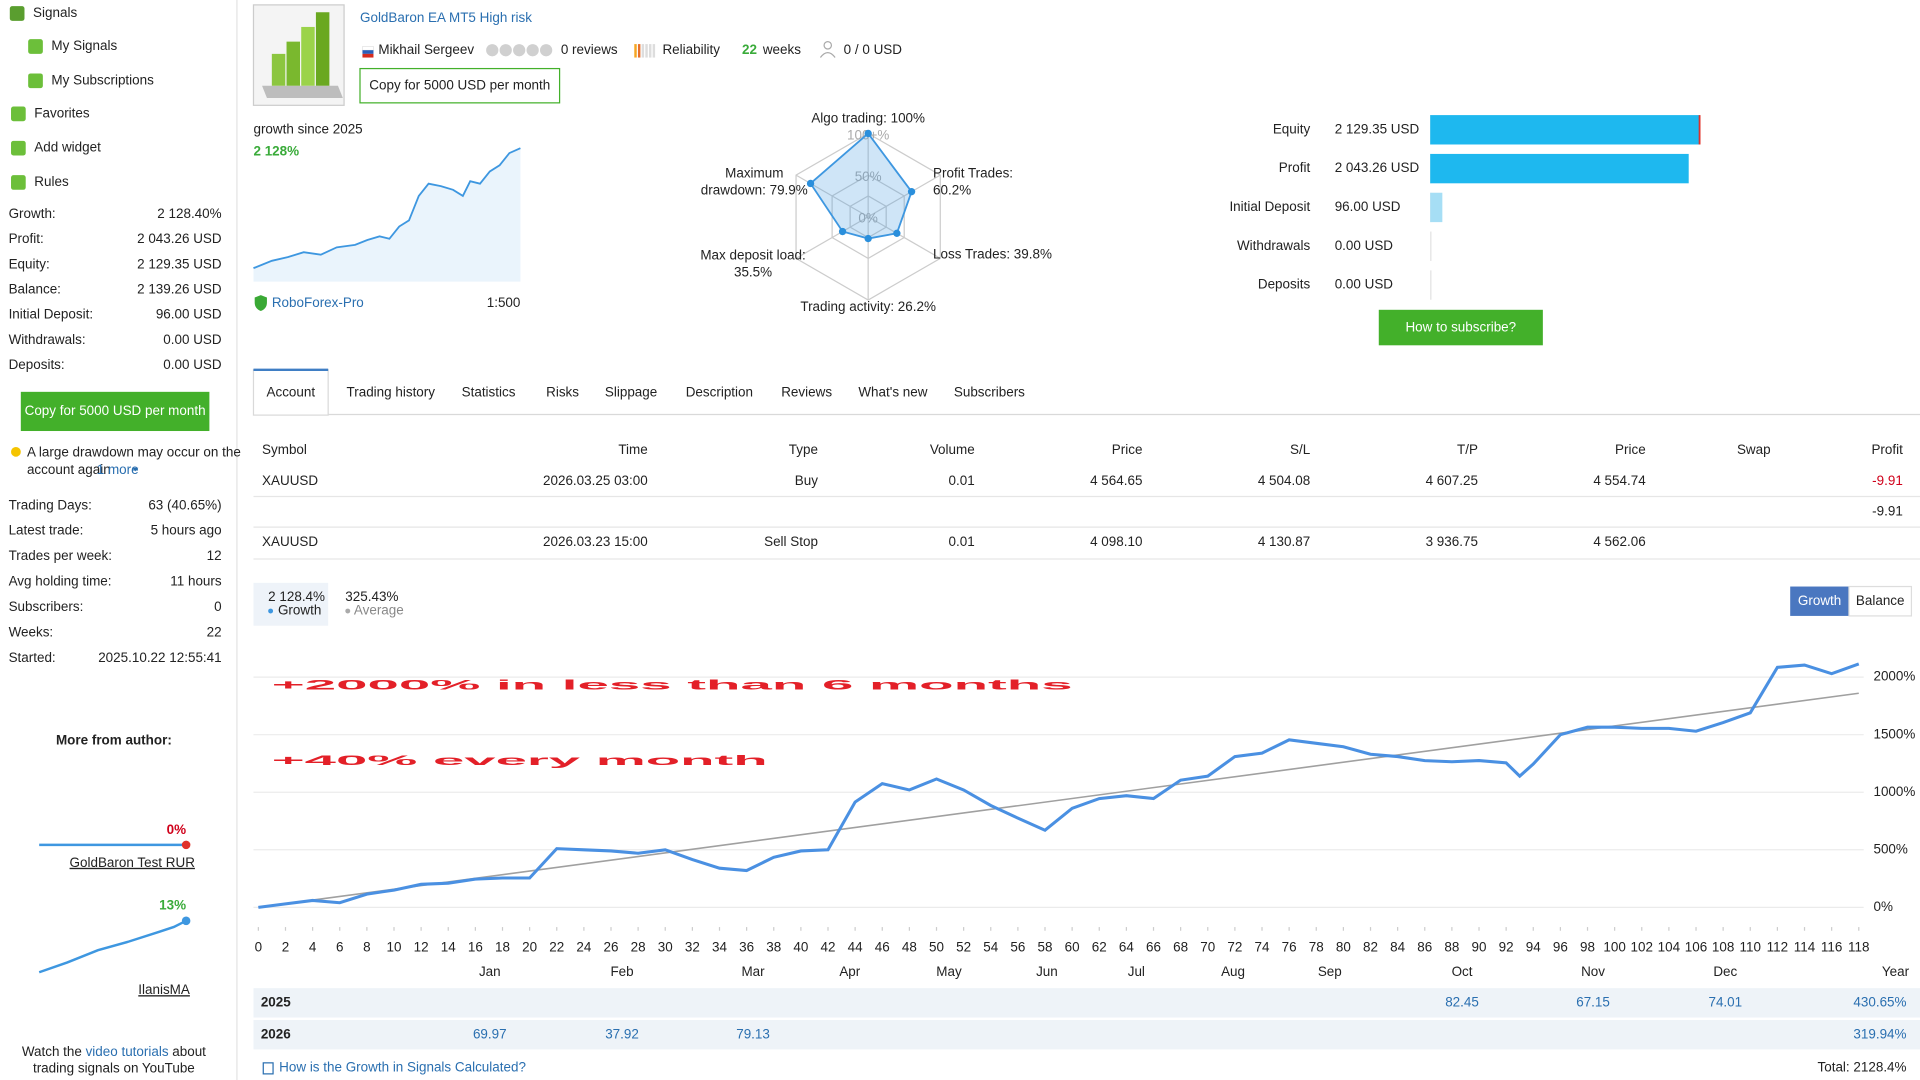 The width and height of the screenshot is (1920, 1080). What do you see at coordinates (189, 314) in the screenshot?
I see `stat-value: 96.00 USD` at bounding box center [189, 314].